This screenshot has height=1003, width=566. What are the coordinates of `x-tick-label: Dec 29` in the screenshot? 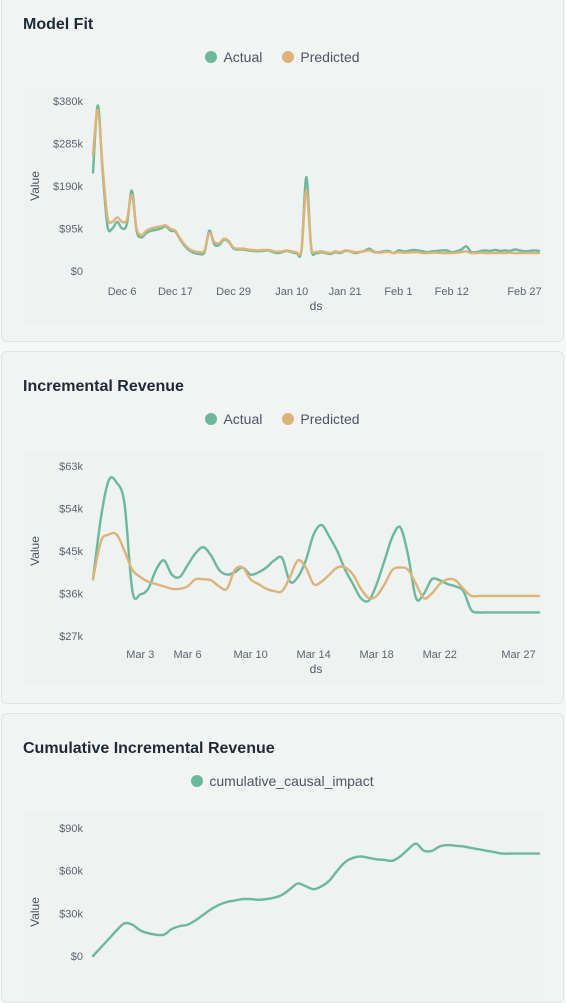 It's located at (233, 292).